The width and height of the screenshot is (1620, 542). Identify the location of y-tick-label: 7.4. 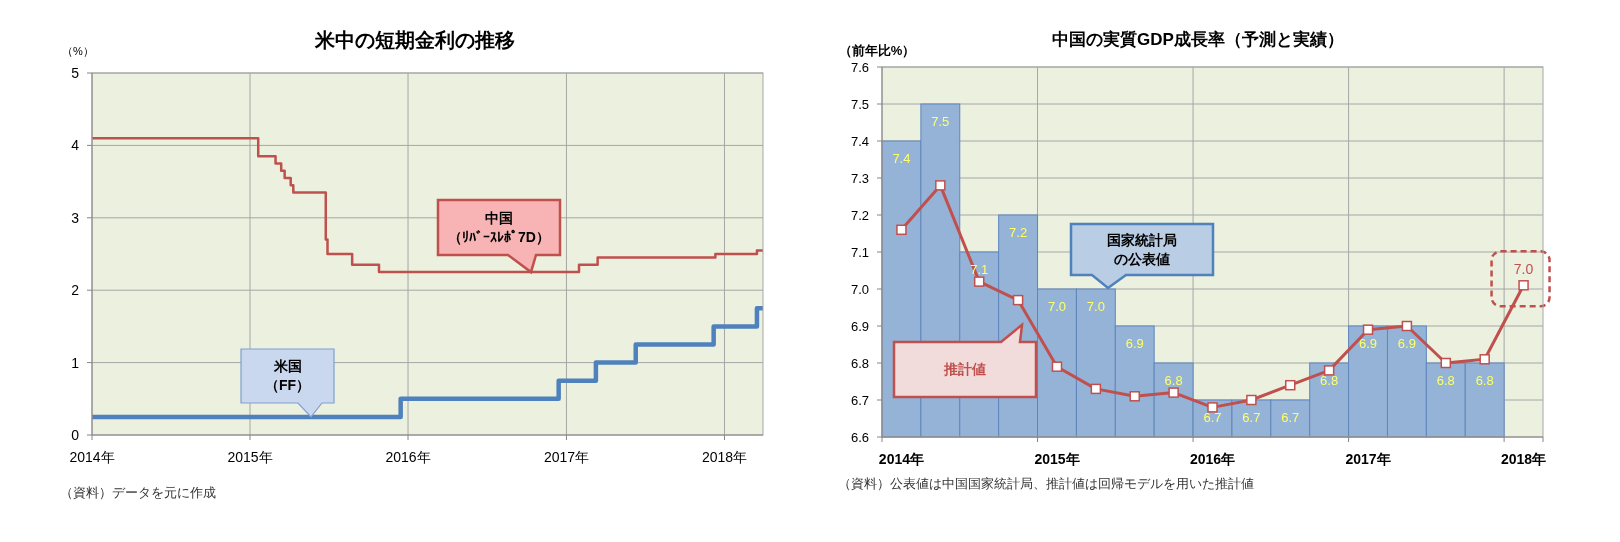
(859, 141).